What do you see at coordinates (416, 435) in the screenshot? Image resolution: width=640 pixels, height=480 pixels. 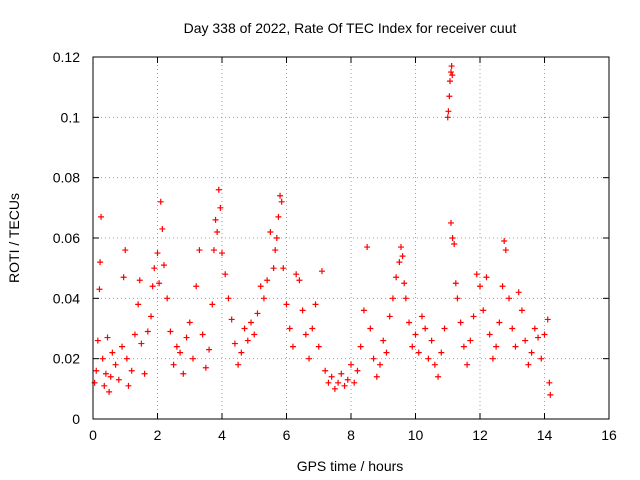 I see `x-tick-label: 10` at bounding box center [416, 435].